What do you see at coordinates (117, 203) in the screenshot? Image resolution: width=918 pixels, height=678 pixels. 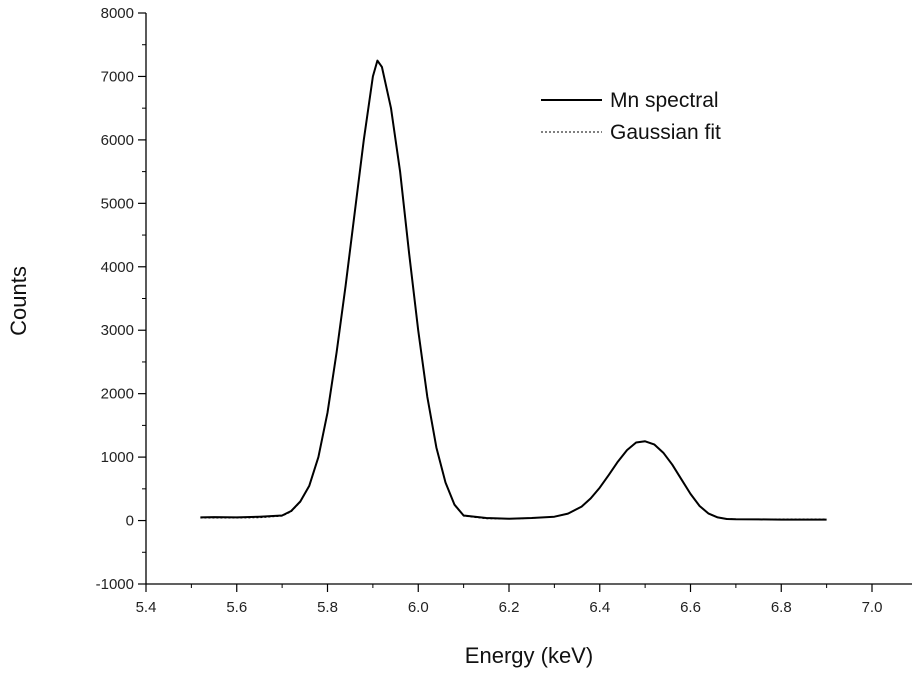 I see `y-tick-label: 5000` at bounding box center [117, 203].